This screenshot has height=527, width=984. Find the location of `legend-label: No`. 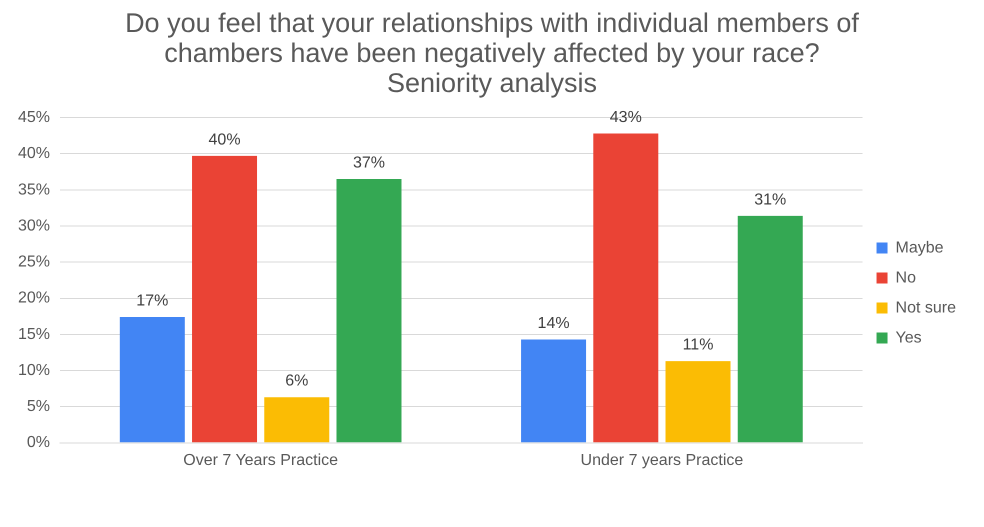

legend-label: No is located at coordinates (906, 277).